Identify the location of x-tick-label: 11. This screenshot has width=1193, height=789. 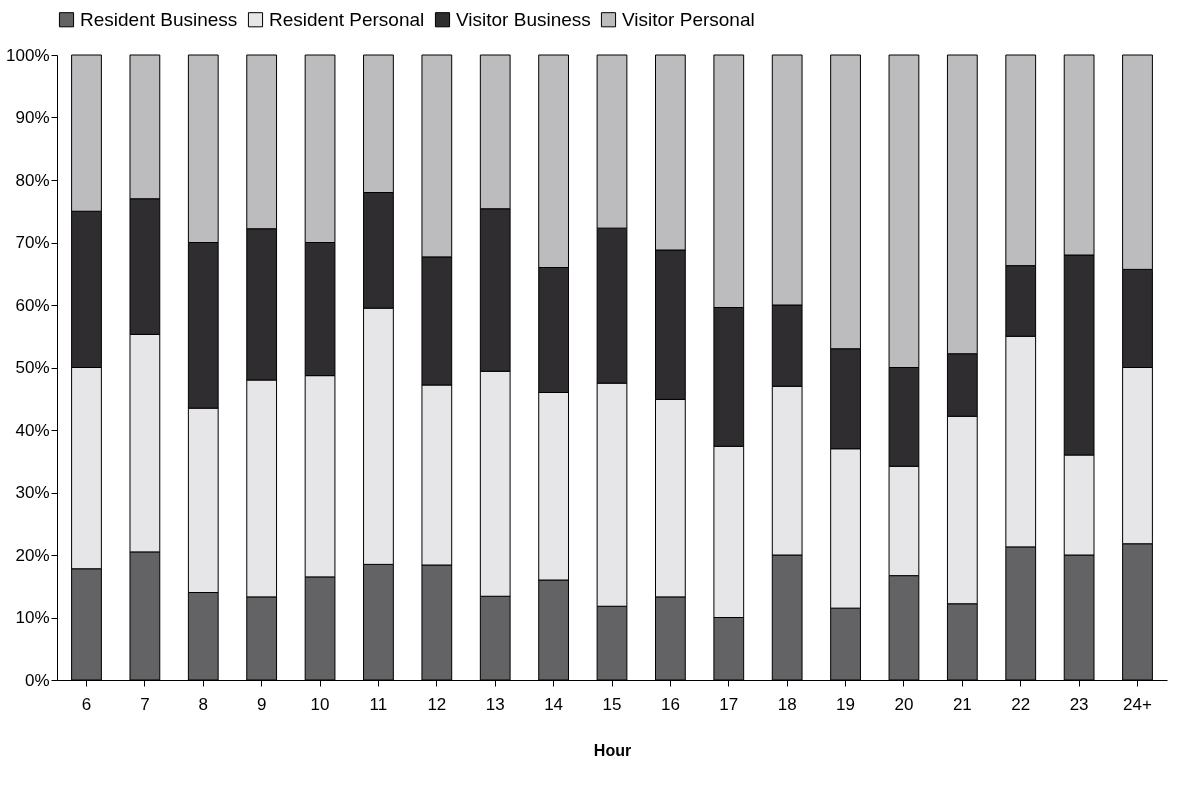
(378, 704).